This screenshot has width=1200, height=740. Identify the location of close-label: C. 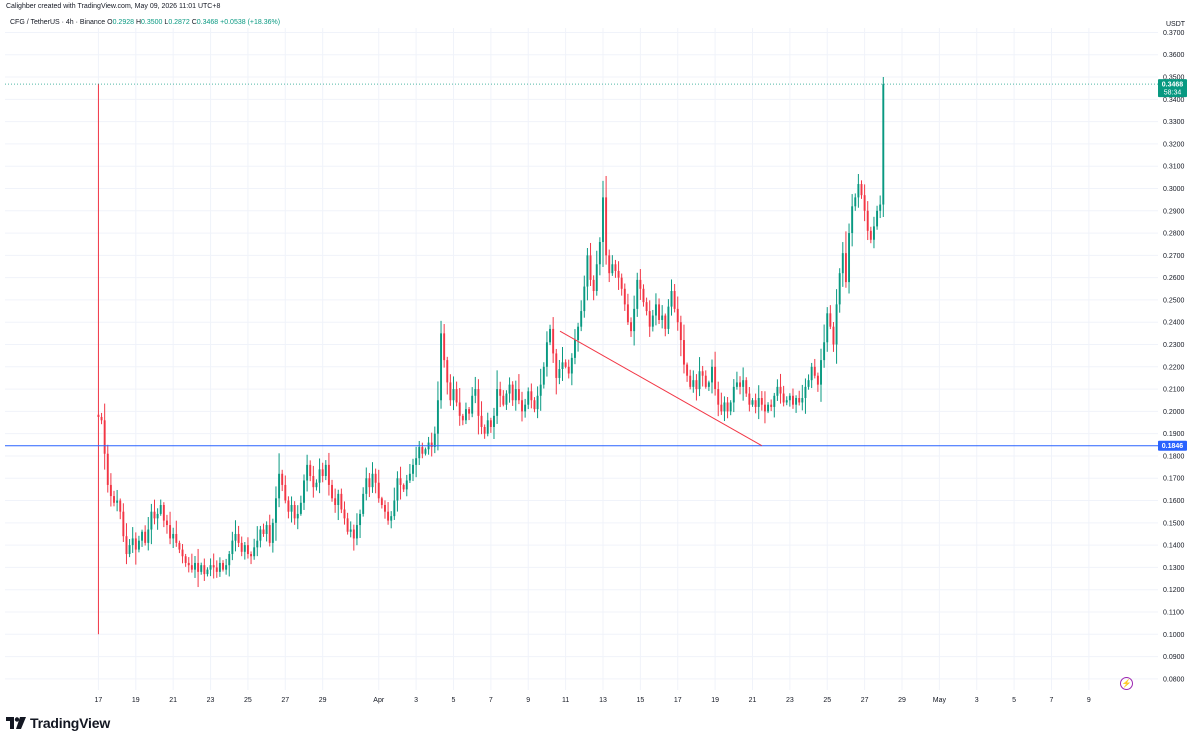
(194, 22).